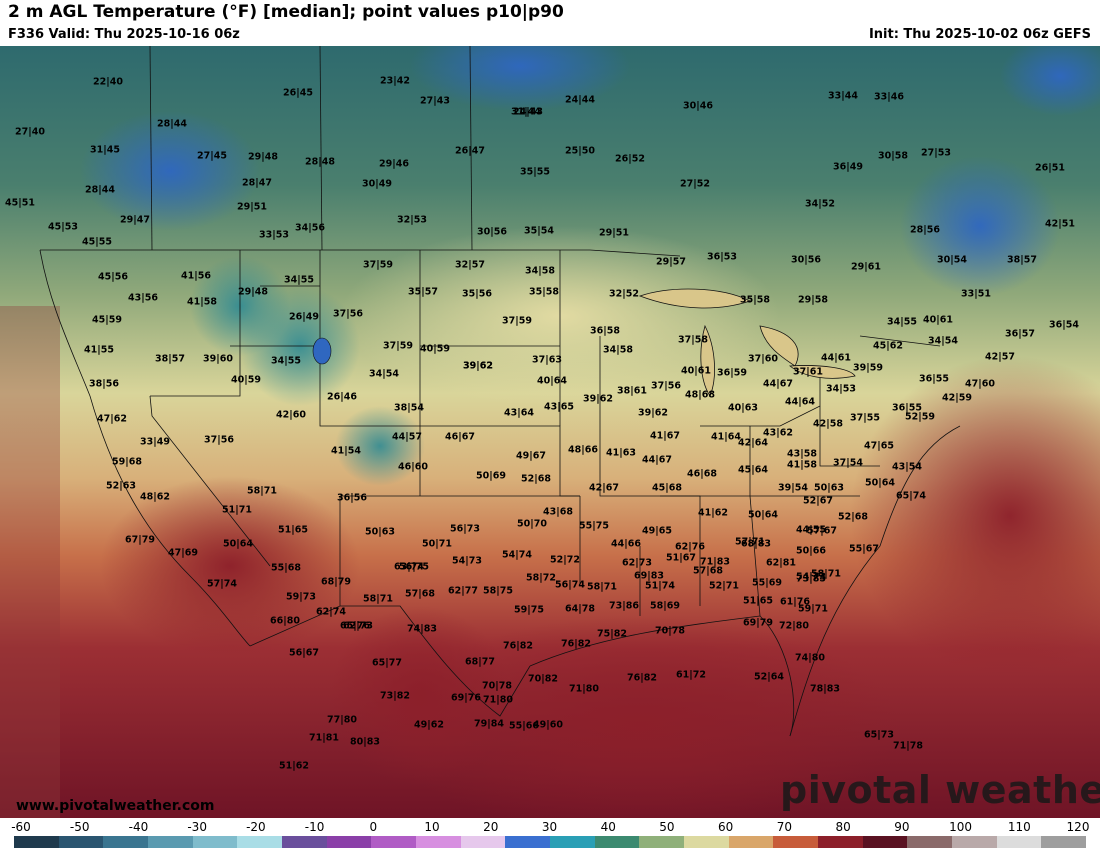 This screenshot has height=850, width=1100. What do you see at coordinates (604, 488) in the screenshot?
I see `point-value: 42|67` at bounding box center [604, 488].